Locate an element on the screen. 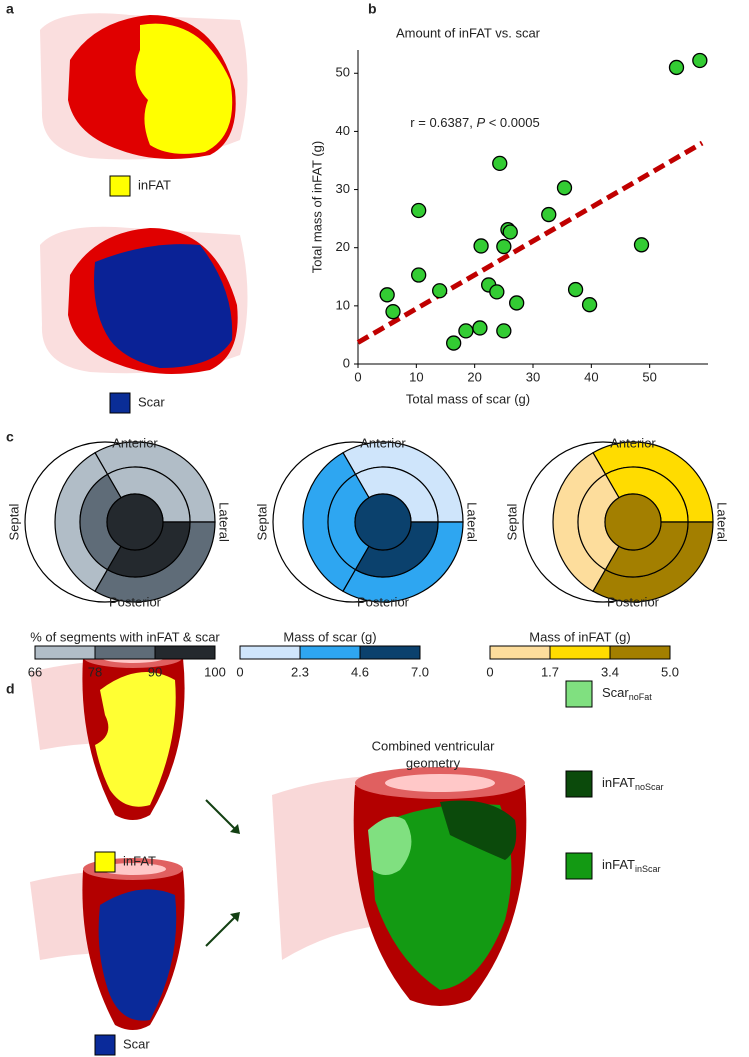  legend-label: ScarnoFat is located at coordinates (627, 693).